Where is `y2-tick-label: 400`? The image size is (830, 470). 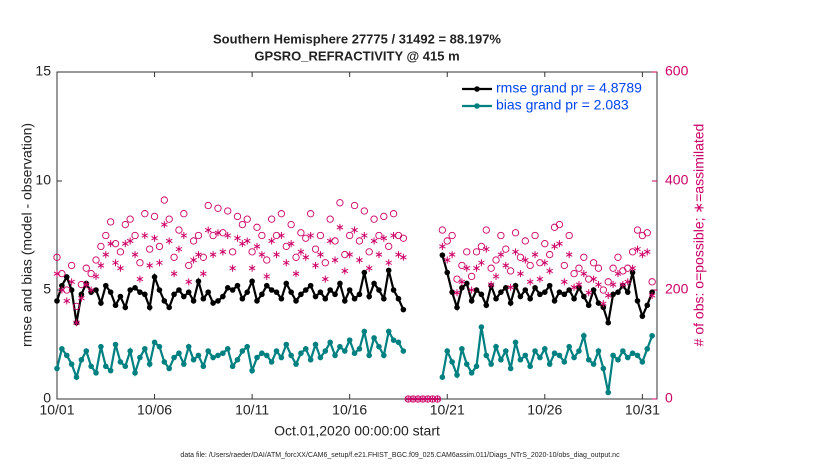
y2-tick-label: 400 is located at coordinates (677, 180).